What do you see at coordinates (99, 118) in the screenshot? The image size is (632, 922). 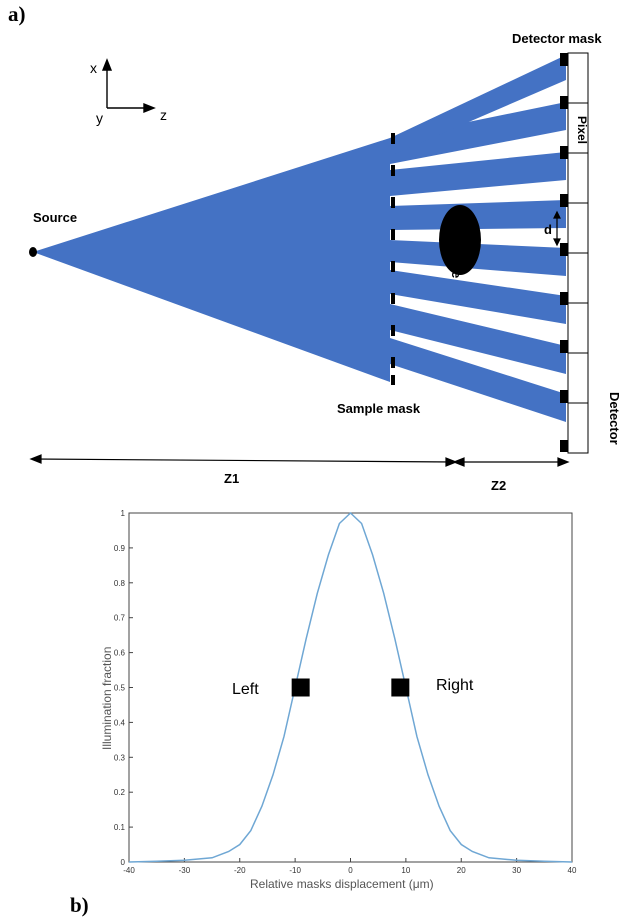 I see `axis-label-y: y` at bounding box center [99, 118].